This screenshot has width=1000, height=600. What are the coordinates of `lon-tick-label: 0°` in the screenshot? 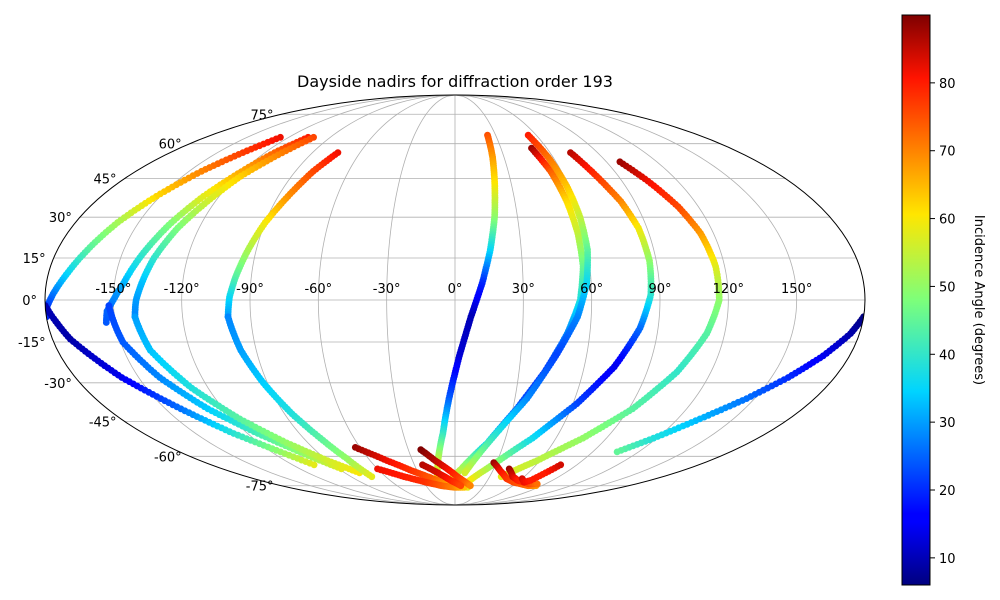 It's located at (455, 289).